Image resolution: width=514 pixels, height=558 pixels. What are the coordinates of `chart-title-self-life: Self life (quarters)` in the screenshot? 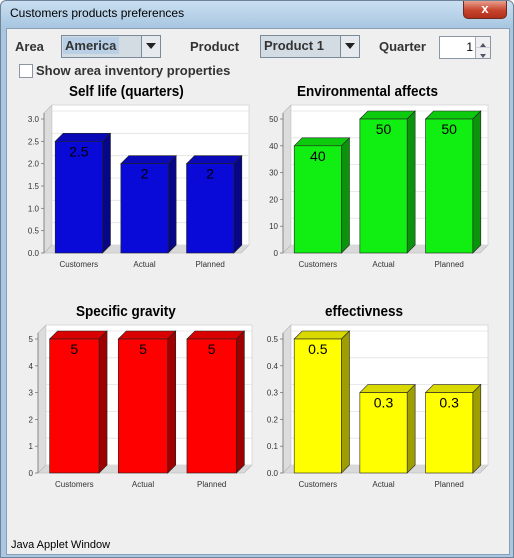 It's located at (126, 91).